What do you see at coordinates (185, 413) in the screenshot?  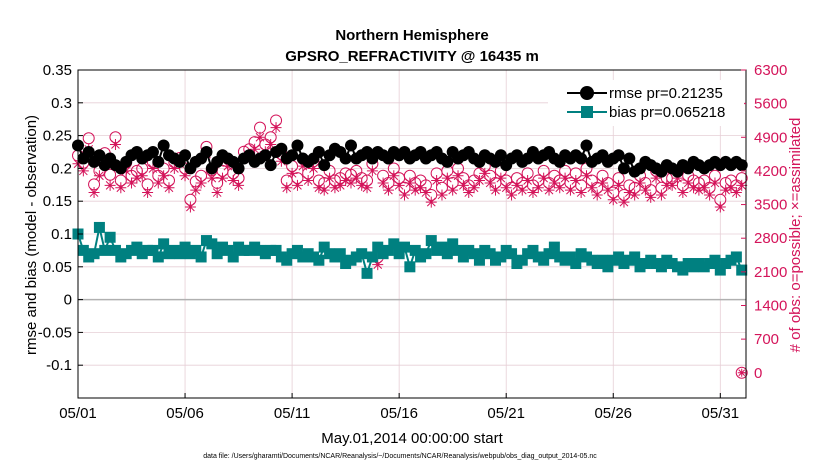 I see `x-tick-label: 05/06` at bounding box center [185, 413].